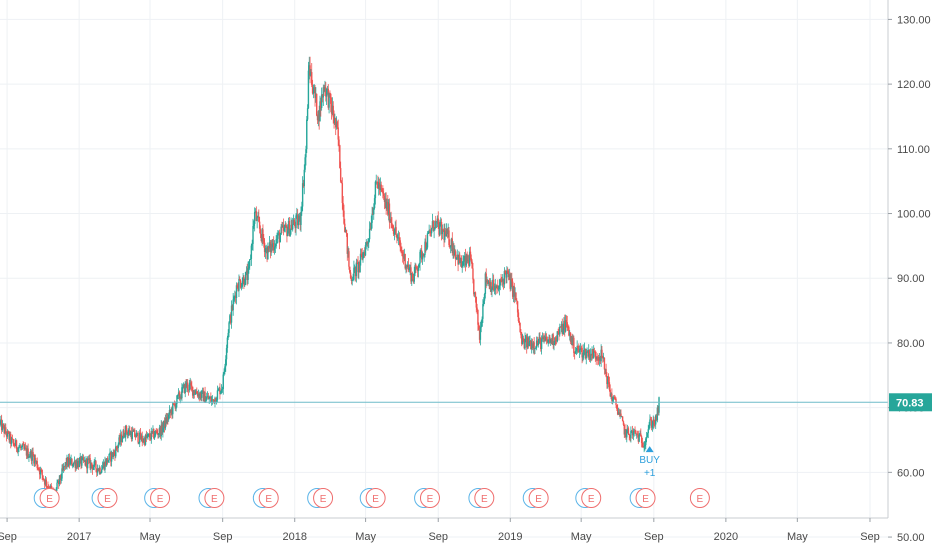  I want to click on x-tick-label: 2017, so click(79, 537).